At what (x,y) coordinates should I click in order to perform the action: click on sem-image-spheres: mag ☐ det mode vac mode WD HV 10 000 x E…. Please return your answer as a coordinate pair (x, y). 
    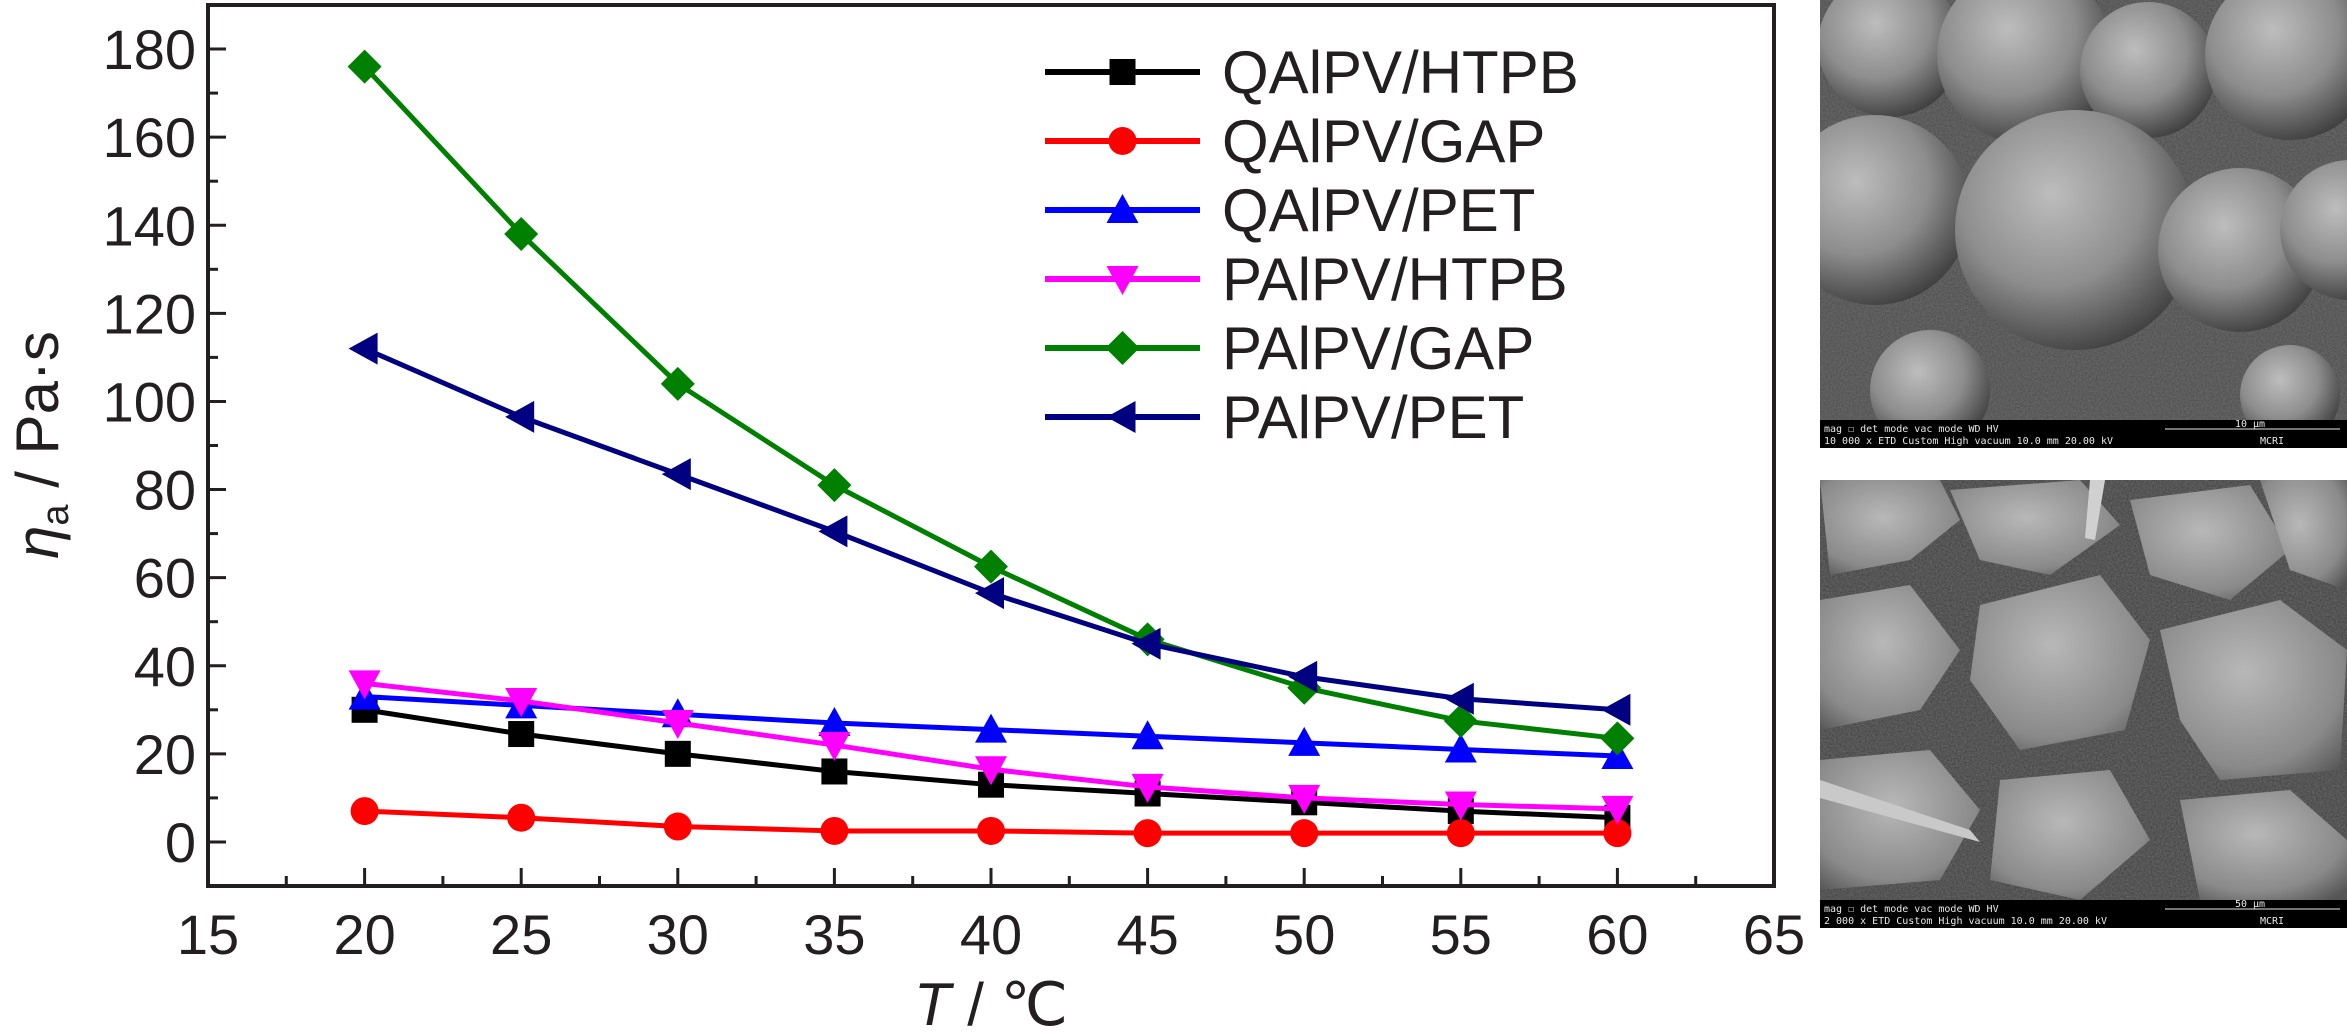
    Looking at the image, I should click on (2083, 224).